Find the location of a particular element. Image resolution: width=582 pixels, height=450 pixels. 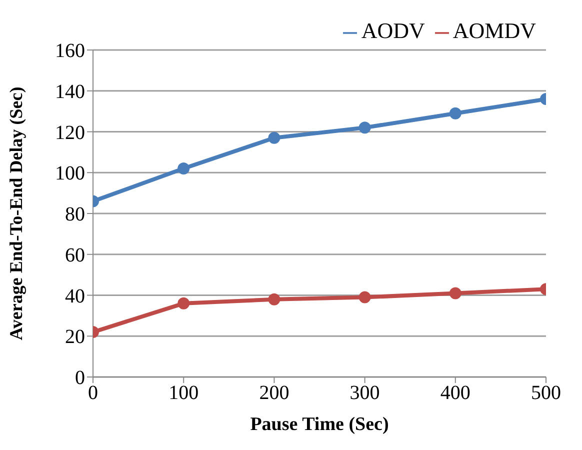

x-tick-label: 400 is located at coordinates (455, 393).